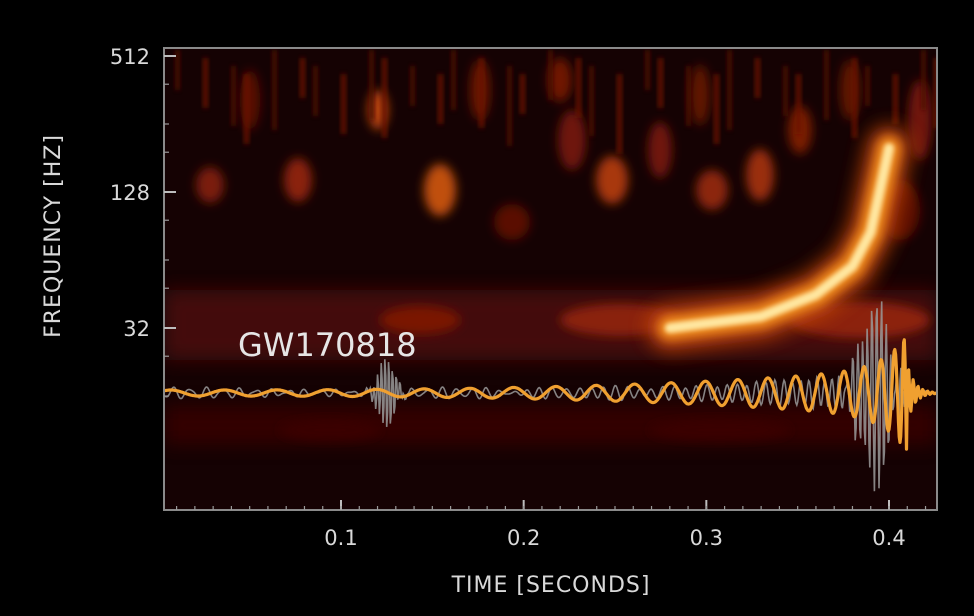 The height and width of the screenshot is (616, 974). I want to click on x-tick-label: 0.3, so click(706, 538).